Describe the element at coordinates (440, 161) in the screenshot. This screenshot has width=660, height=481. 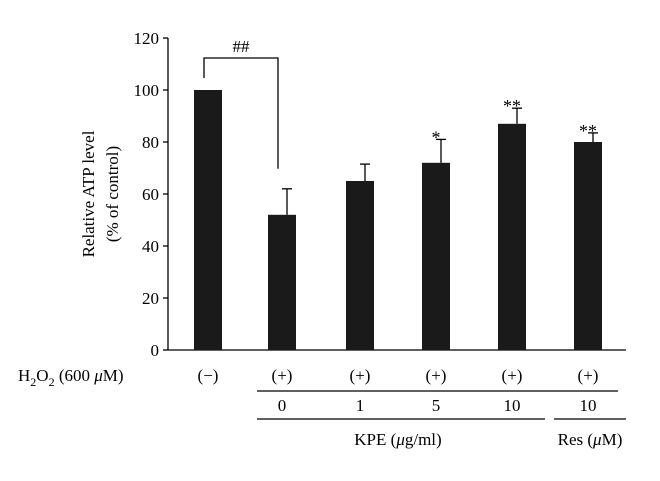
I see `error-bars` at that location.